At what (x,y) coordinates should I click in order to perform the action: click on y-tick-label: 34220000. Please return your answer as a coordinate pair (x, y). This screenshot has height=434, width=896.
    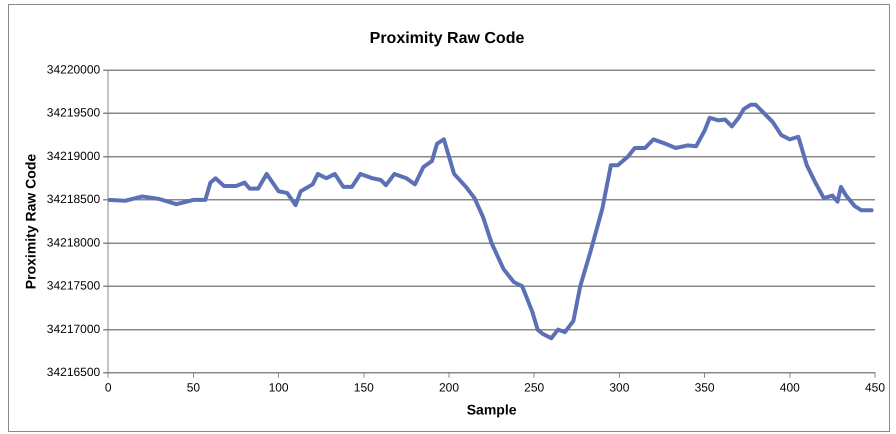
    Looking at the image, I should click on (73, 69).